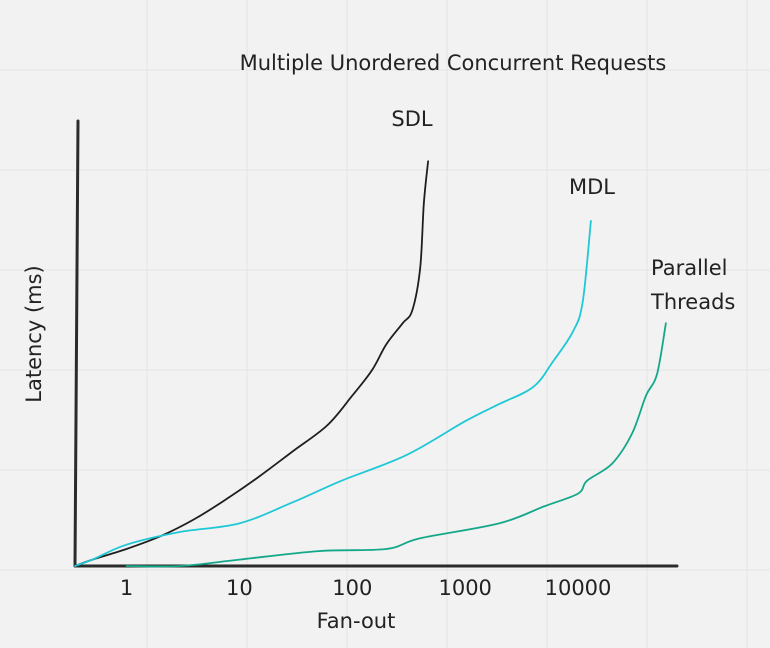 The image size is (770, 648). I want to click on y-axis, so click(76, 343).